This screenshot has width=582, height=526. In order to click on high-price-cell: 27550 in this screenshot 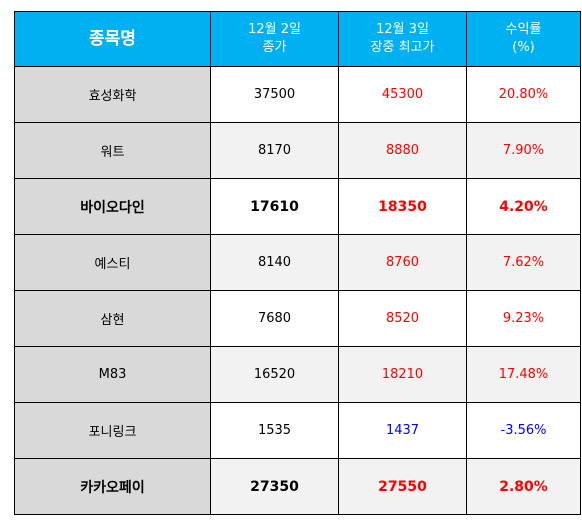, I will do `click(402, 486)`.